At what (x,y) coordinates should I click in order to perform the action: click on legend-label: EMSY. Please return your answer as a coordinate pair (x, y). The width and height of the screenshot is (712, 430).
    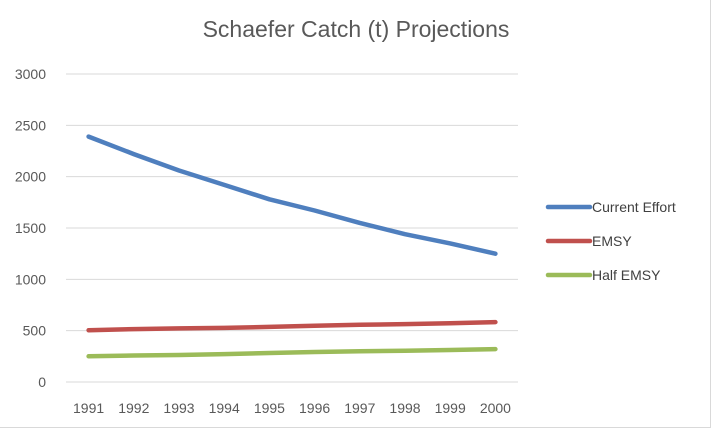
    Looking at the image, I should click on (612, 241).